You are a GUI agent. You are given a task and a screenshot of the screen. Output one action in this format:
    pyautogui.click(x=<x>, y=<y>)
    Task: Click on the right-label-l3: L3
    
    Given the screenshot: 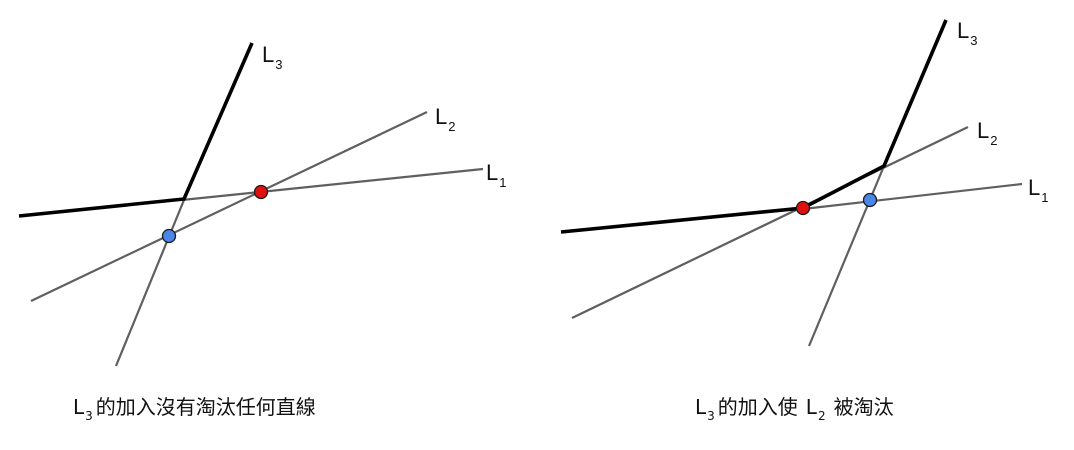 What is the action you would take?
    pyautogui.click(x=967, y=33)
    